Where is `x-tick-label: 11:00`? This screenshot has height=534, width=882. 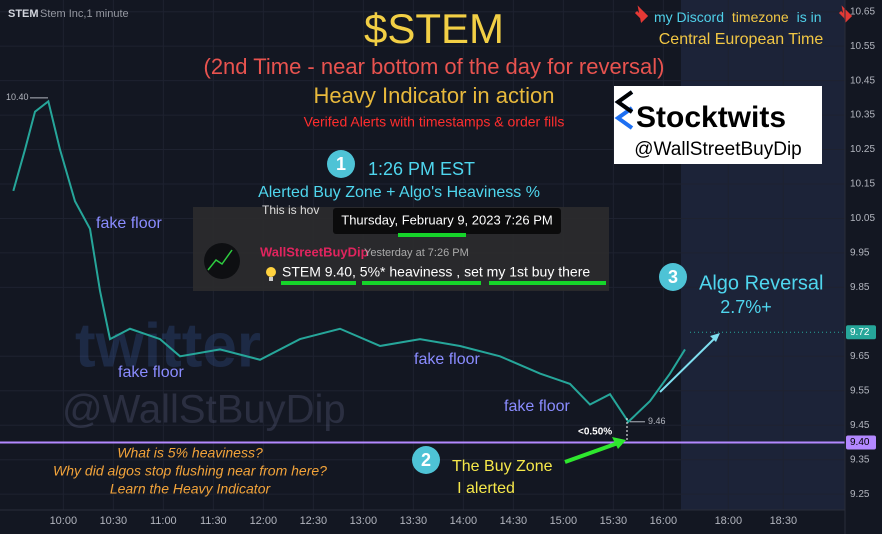
x-tick-label: 11:00 is located at coordinates (163, 521).